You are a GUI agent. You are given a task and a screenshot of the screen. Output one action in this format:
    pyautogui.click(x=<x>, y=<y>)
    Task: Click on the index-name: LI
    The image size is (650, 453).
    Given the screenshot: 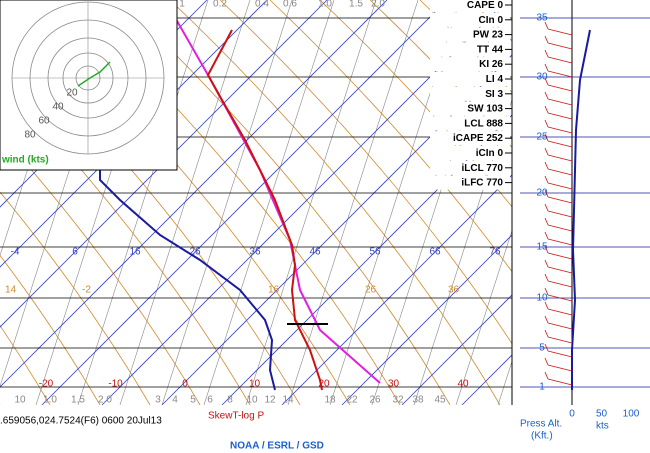 What is the action you would take?
    pyautogui.click(x=490, y=79)
    